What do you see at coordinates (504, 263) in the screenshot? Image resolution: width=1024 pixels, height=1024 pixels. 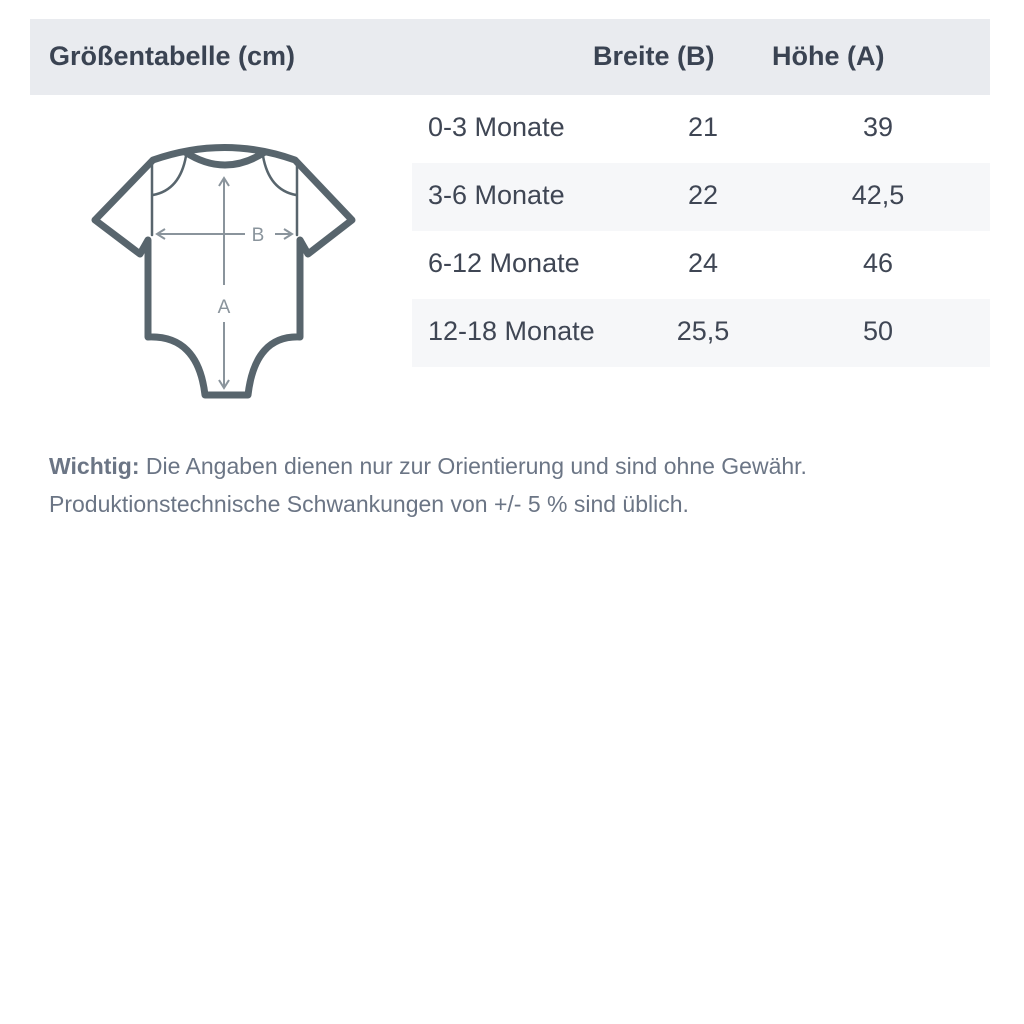 I see `size-cell: 6-12 Monate` at bounding box center [504, 263].